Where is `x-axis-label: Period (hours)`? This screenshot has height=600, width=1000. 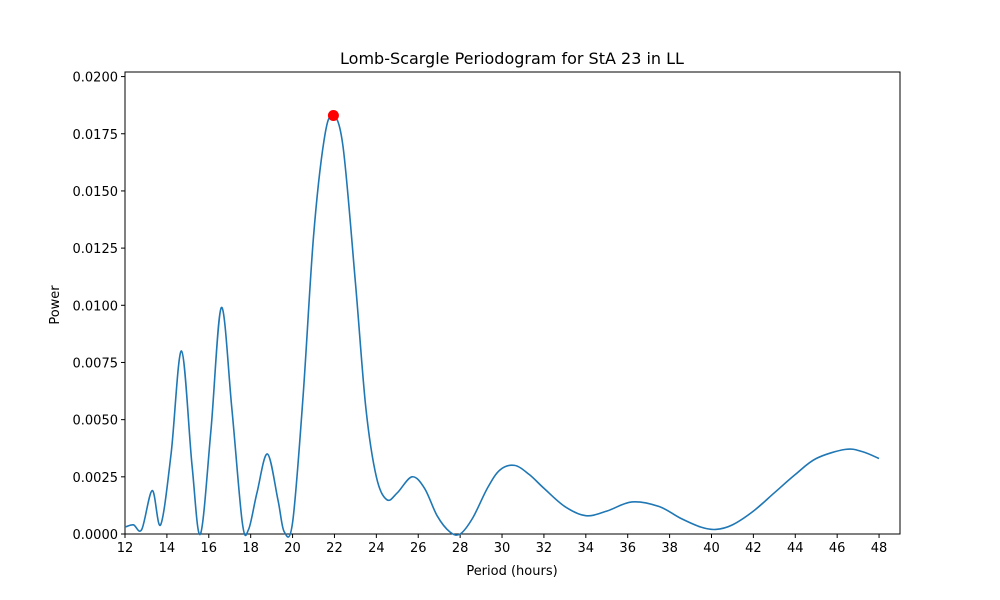 x-axis-label: Period (hours) is located at coordinates (511, 571).